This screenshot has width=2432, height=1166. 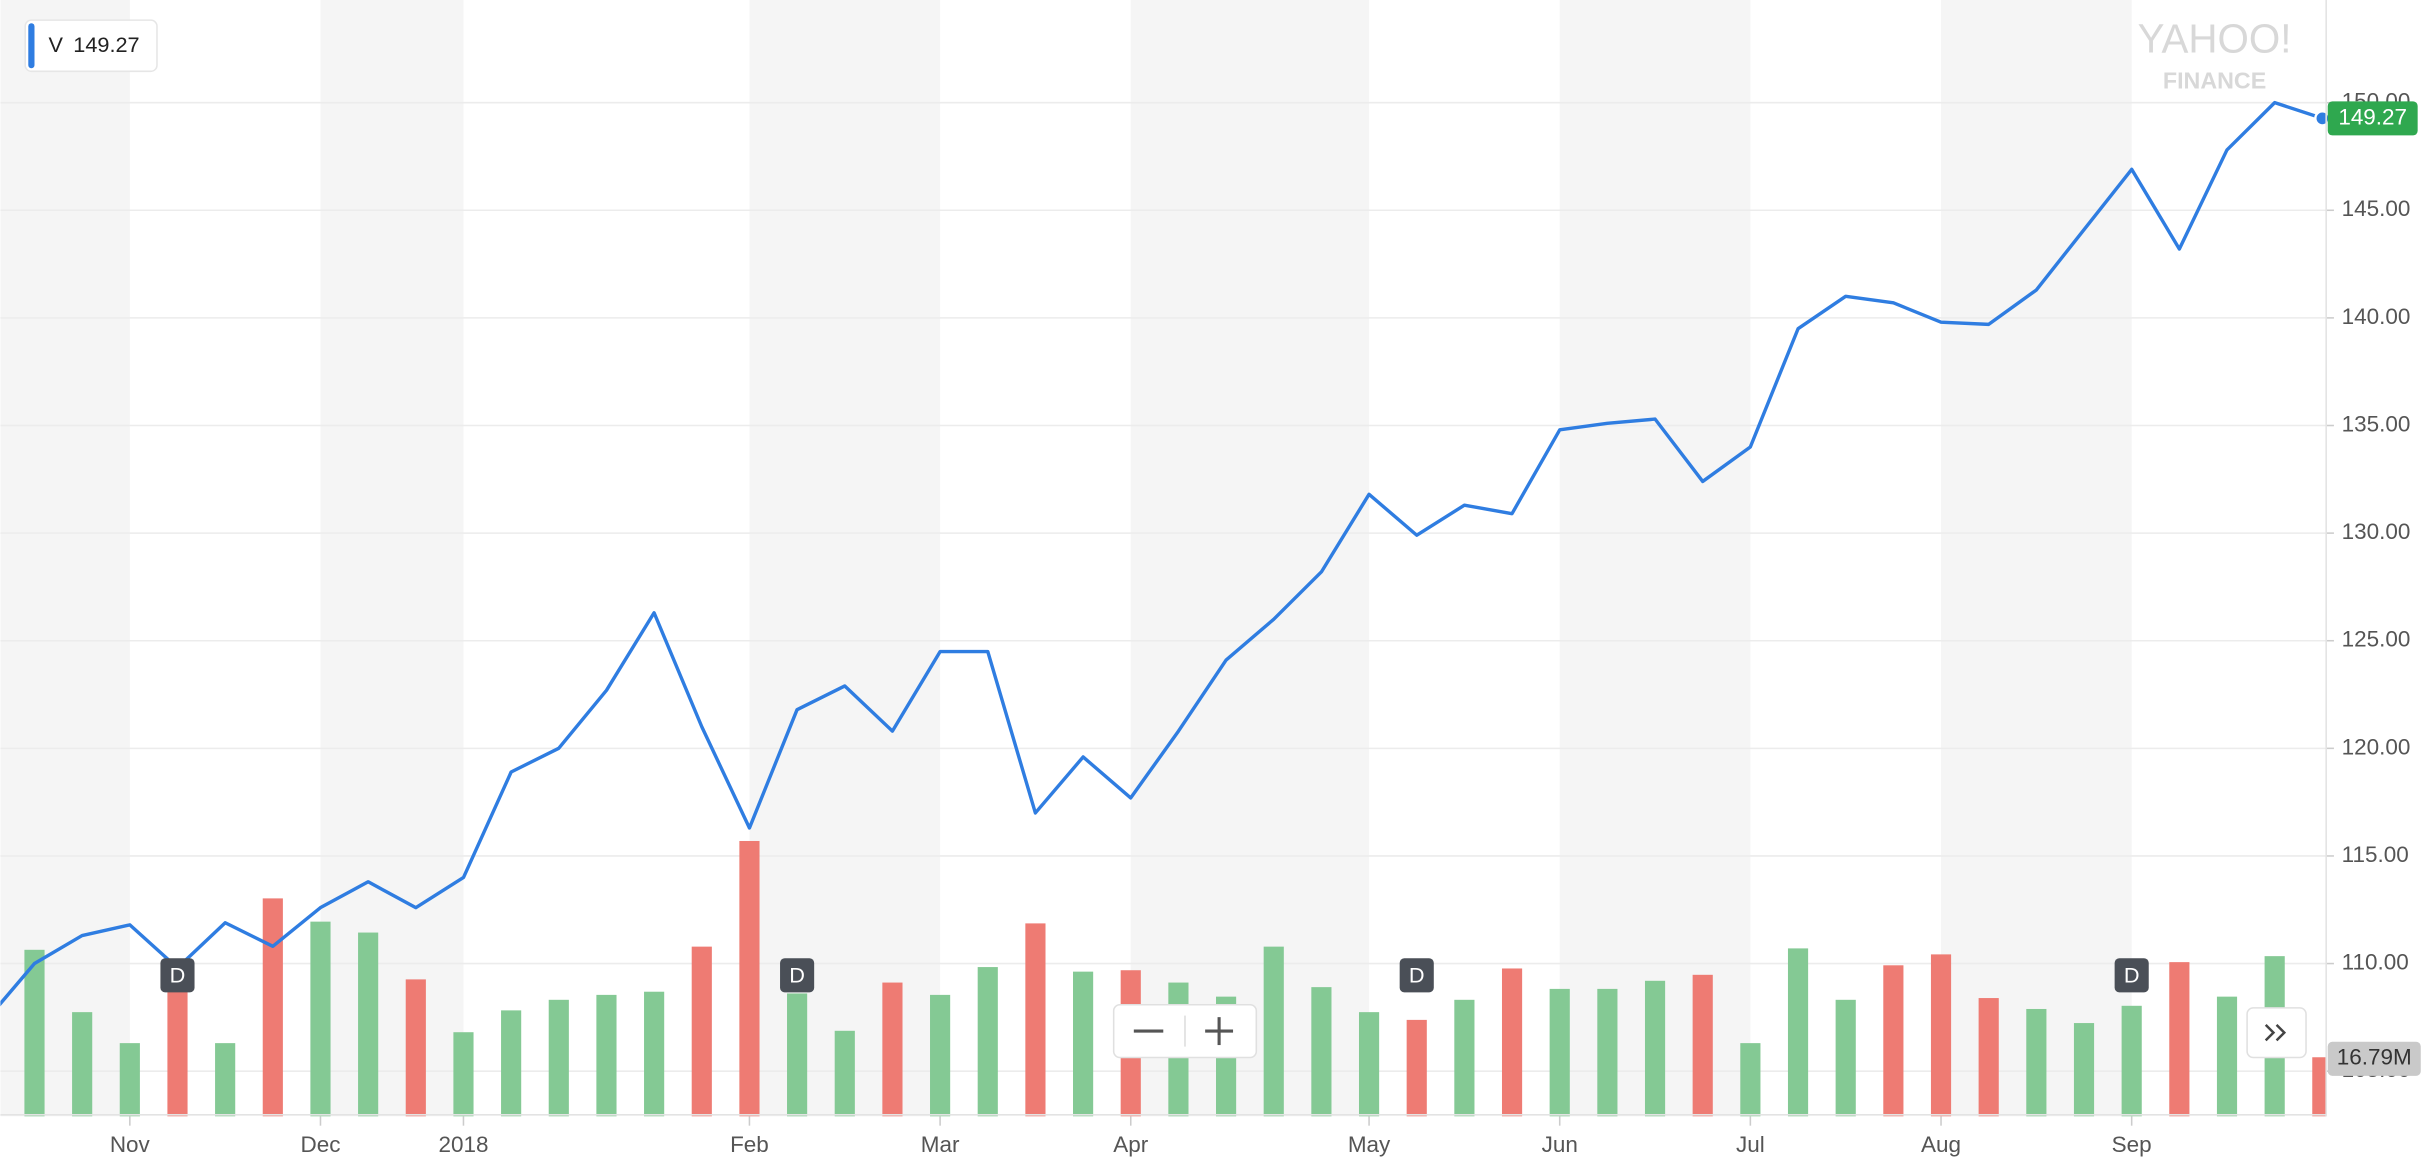 What do you see at coordinates (1941, 1144) in the screenshot?
I see `x-tick-label: Aug` at bounding box center [1941, 1144].